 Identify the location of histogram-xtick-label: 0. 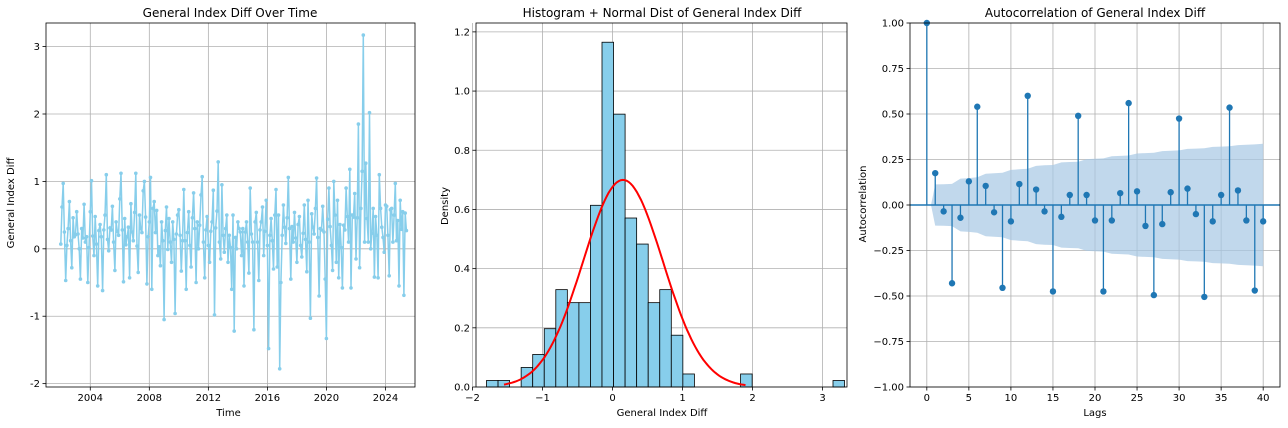
(612, 398).